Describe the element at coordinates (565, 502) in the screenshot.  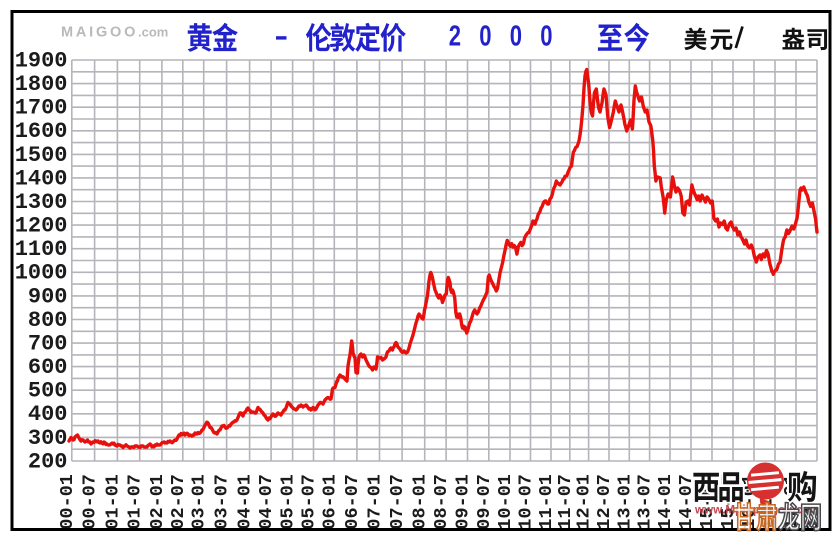
I see `svg-text: 11-07` at that location.